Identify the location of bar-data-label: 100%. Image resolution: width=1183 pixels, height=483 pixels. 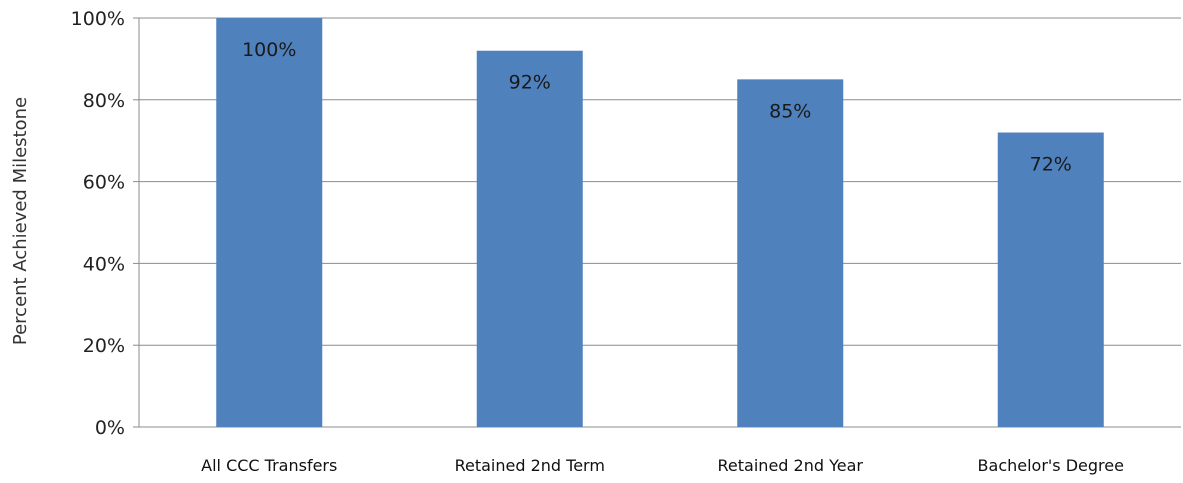
(269, 50).